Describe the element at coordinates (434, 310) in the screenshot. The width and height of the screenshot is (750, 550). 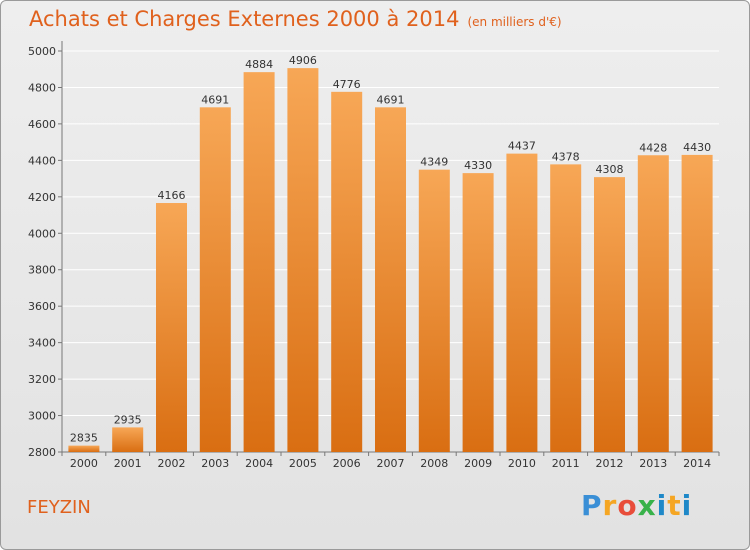
I see `bar-2008` at that location.